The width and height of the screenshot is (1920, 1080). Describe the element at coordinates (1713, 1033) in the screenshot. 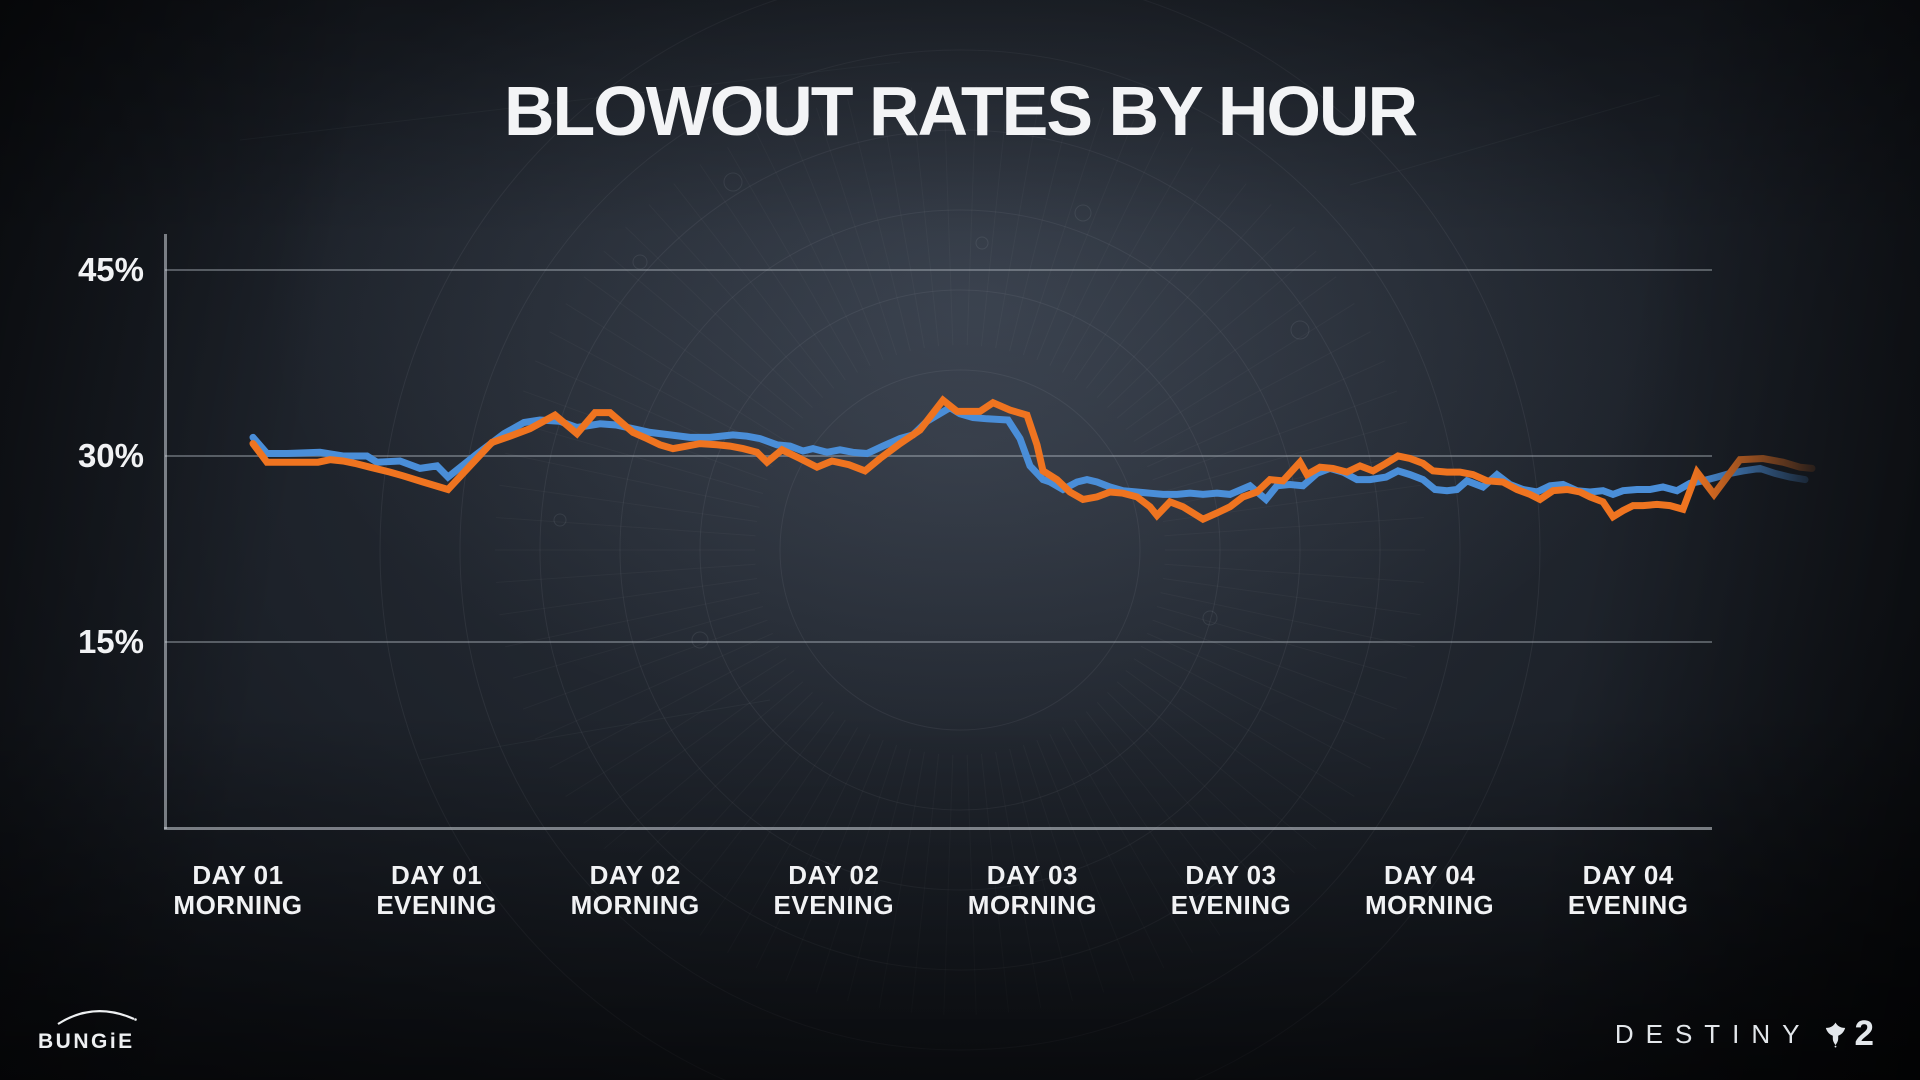

I see `destiny-wordmark: DESTINY` at that location.